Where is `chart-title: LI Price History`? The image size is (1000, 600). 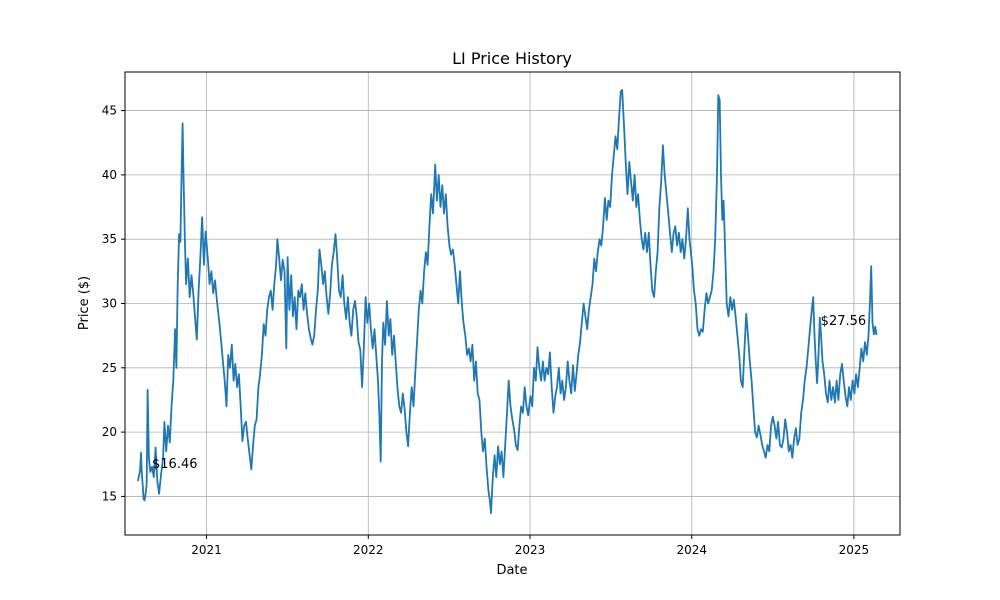
chart-title: LI Price History is located at coordinates (512, 58).